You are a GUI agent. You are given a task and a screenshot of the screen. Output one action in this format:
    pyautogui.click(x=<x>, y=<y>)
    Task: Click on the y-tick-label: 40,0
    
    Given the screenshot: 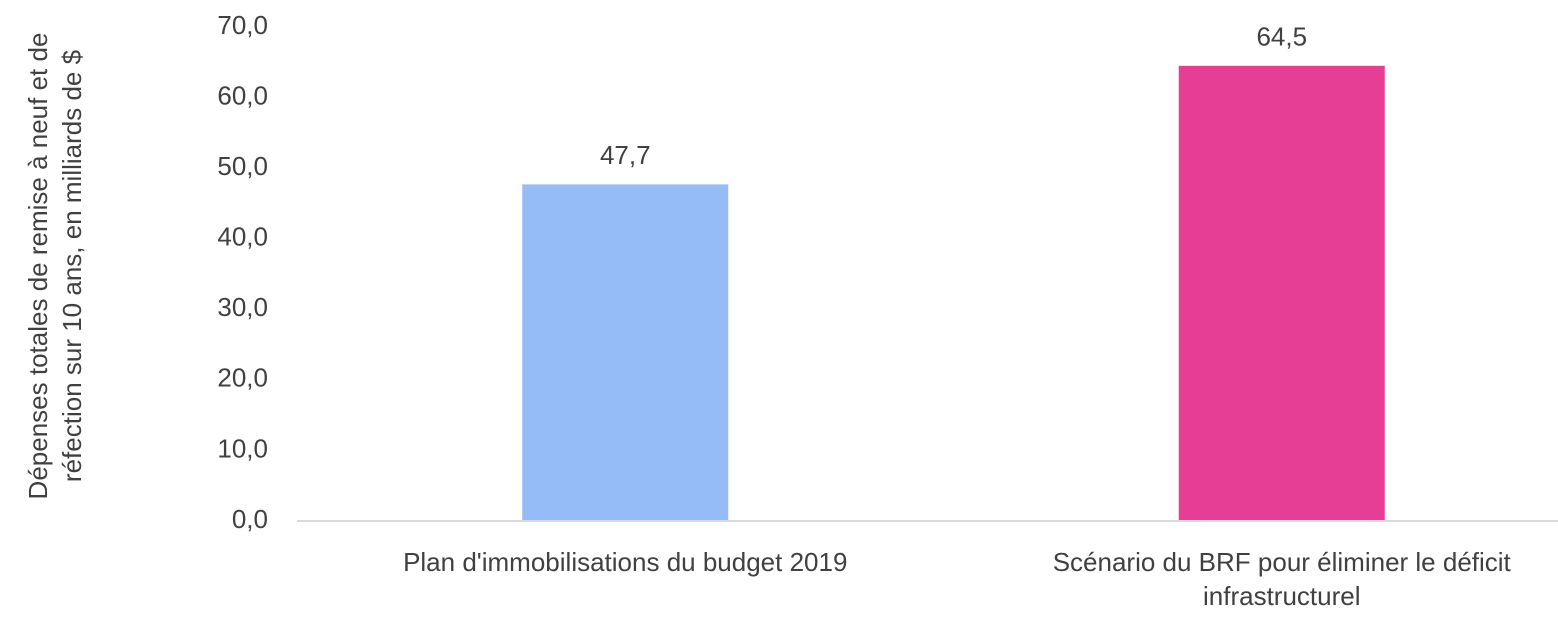 What is the action you would take?
    pyautogui.click(x=242, y=237)
    